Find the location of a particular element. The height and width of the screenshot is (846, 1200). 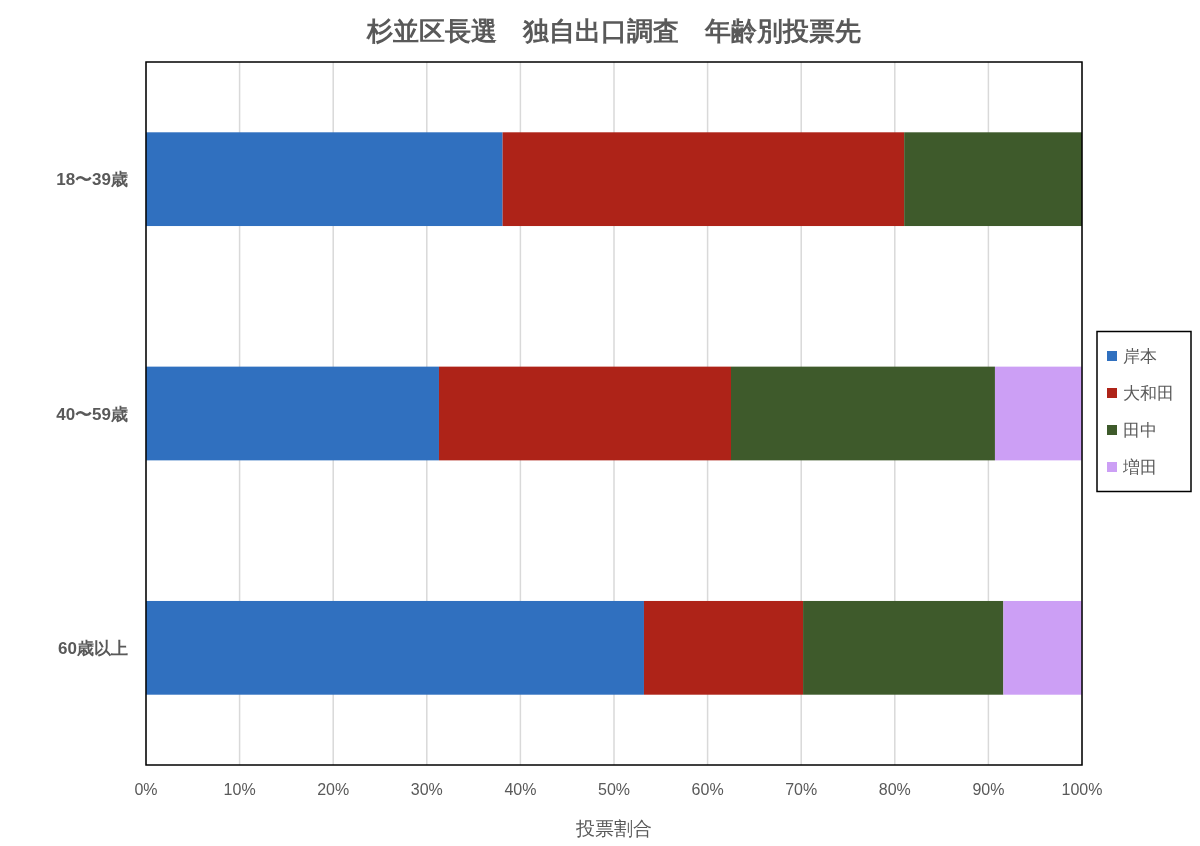

x-tick-label: 20% is located at coordinates (333, 789).